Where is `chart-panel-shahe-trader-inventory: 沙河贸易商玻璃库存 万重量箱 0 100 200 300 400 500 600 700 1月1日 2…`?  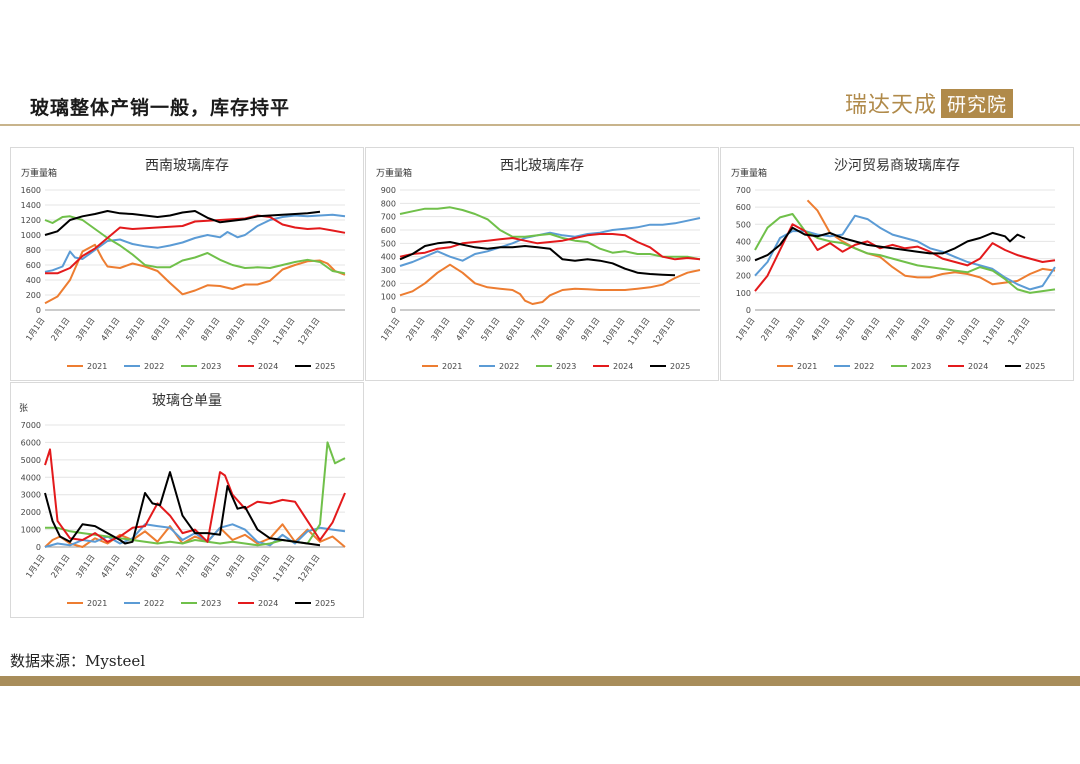 chart-panel-shahe-trader-inventory: 沙河贸易商玻璃库存 万重量箱 0 100 200 300 400 500 600 700 1月1日 2… is located at coordinates (897, 264).